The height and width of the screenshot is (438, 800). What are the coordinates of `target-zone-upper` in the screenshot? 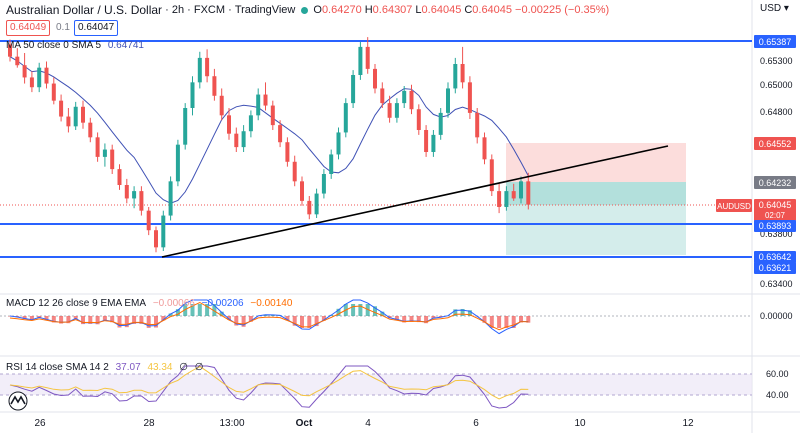 It's located at (596, 193).